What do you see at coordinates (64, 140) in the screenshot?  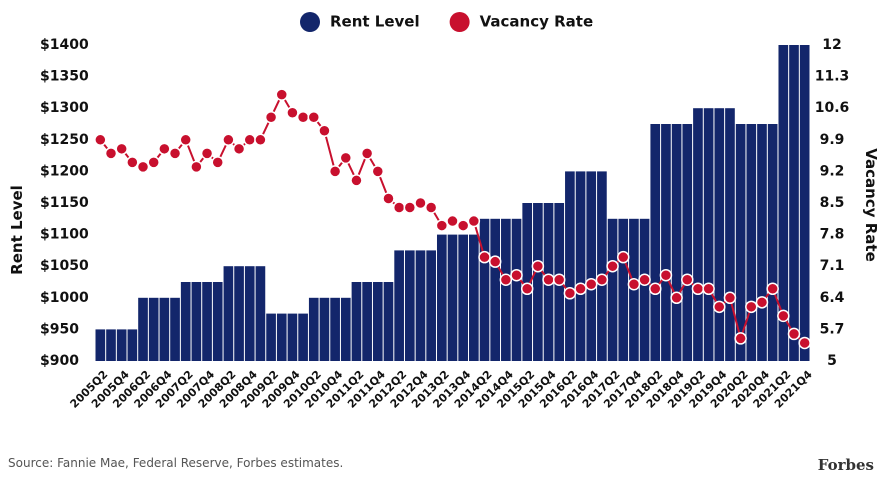 I see `y-tick-label: $1250` at bounding box center [64, 140].